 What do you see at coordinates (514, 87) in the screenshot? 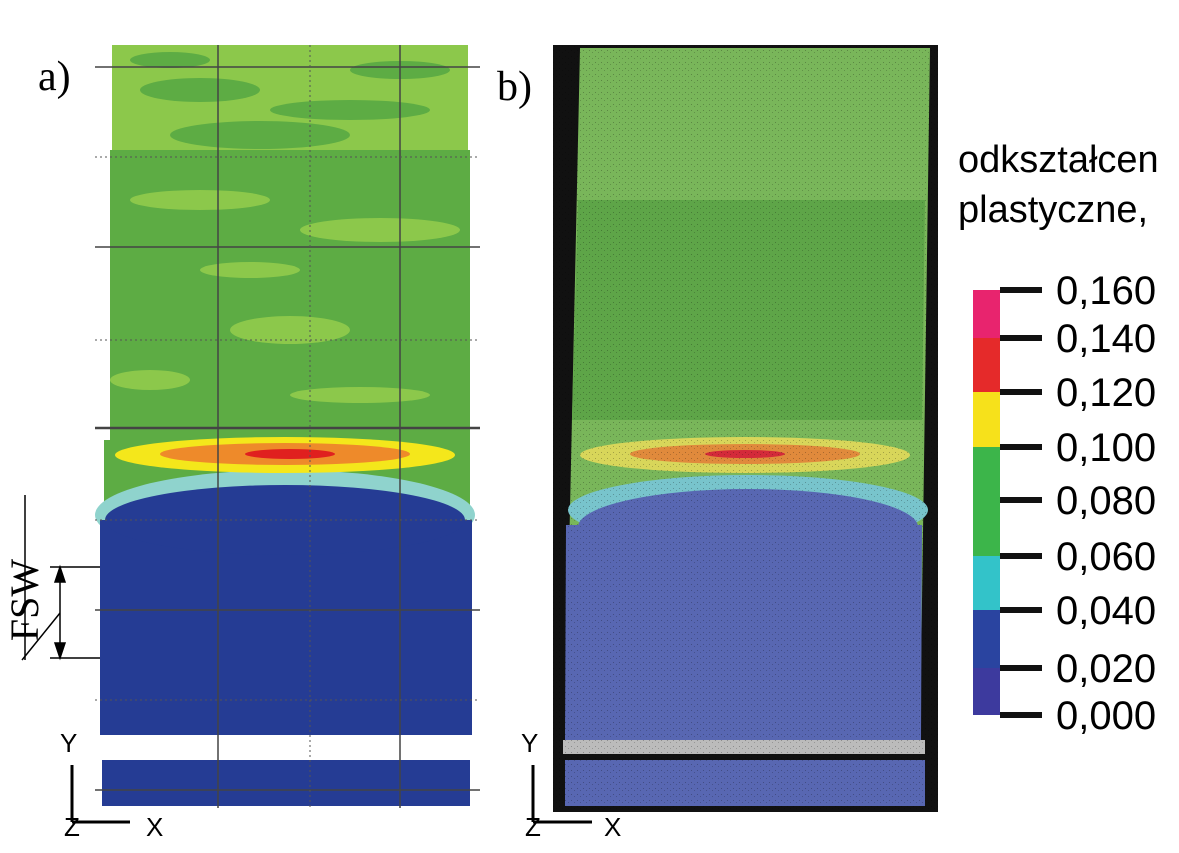
I see `panel-label: b)` at bounding box center [514, 87].